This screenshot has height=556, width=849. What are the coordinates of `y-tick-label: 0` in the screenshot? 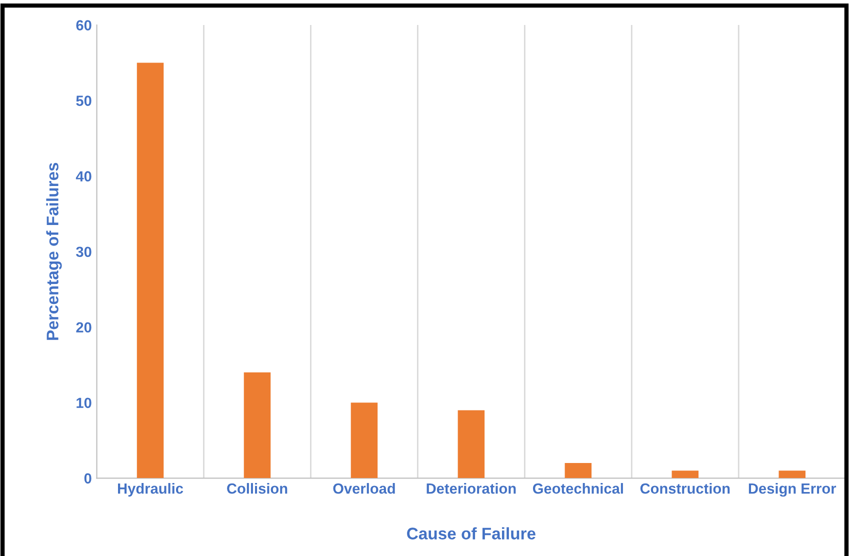 It's located at (88, 478).